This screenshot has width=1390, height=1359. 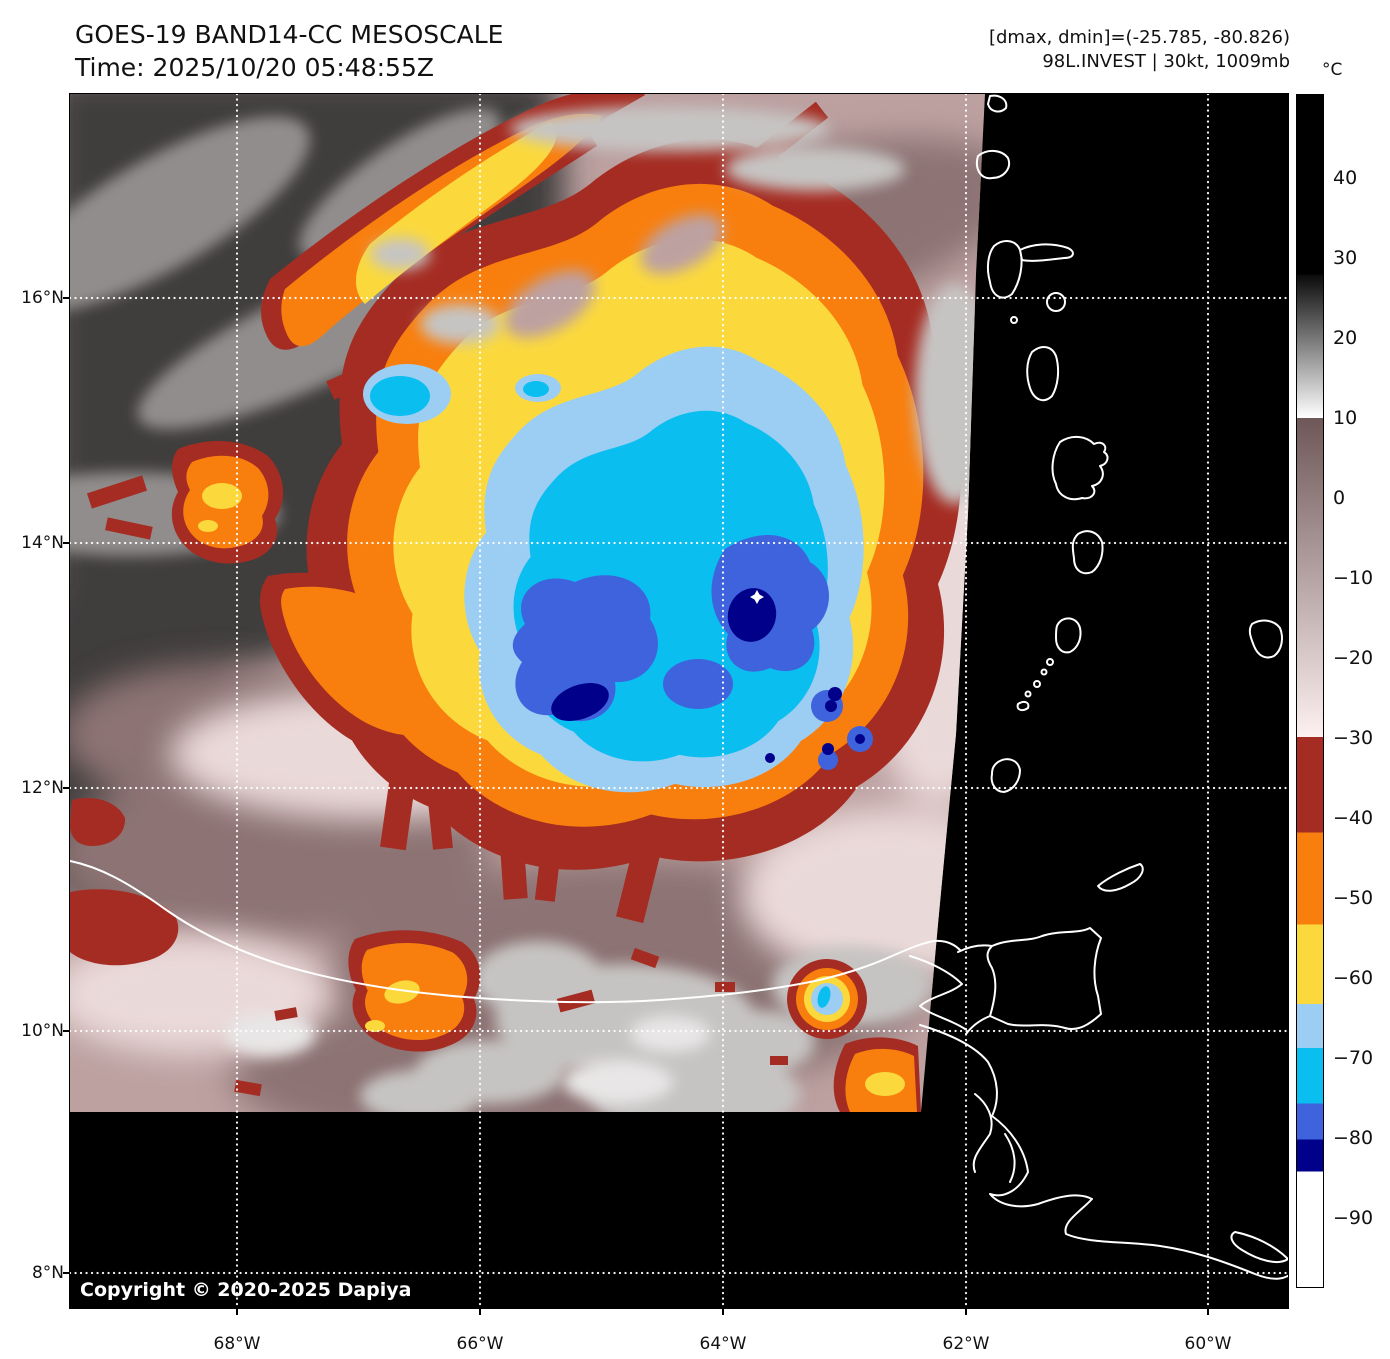 I want to click on cb-tick-m40: −40, so click(x=1353, y=818).